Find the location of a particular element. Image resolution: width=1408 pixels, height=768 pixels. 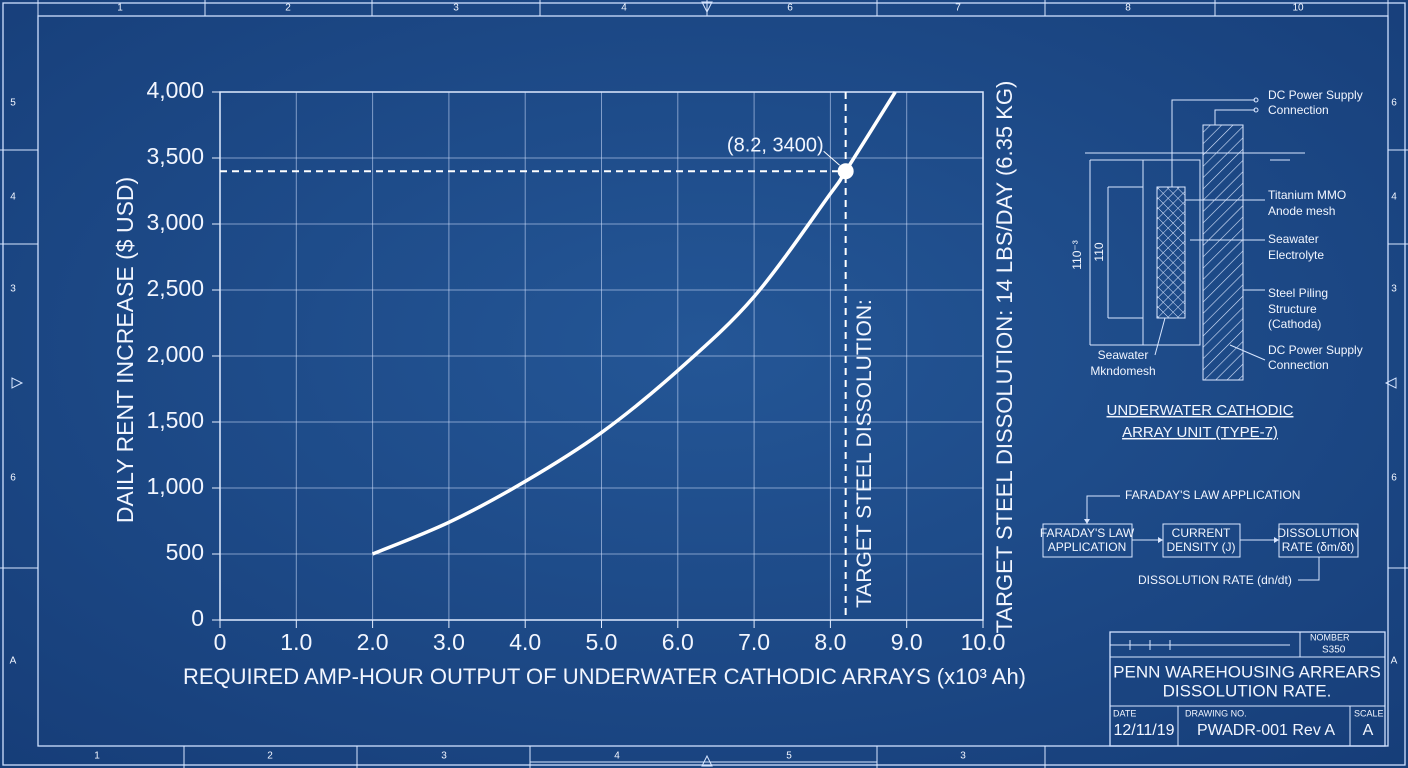

flow-box-text: DISSOLUTION is located at coordinates (1317, 533).